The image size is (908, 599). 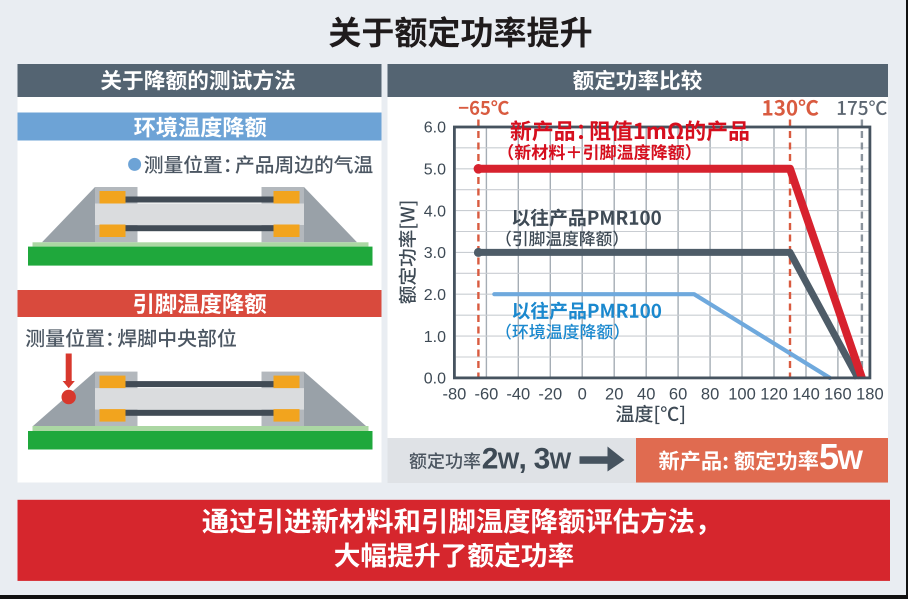 What do you see at coordinates (774, 395) in the screenshot?
I see `svg-text: 120` at bounding box center [774, 395].